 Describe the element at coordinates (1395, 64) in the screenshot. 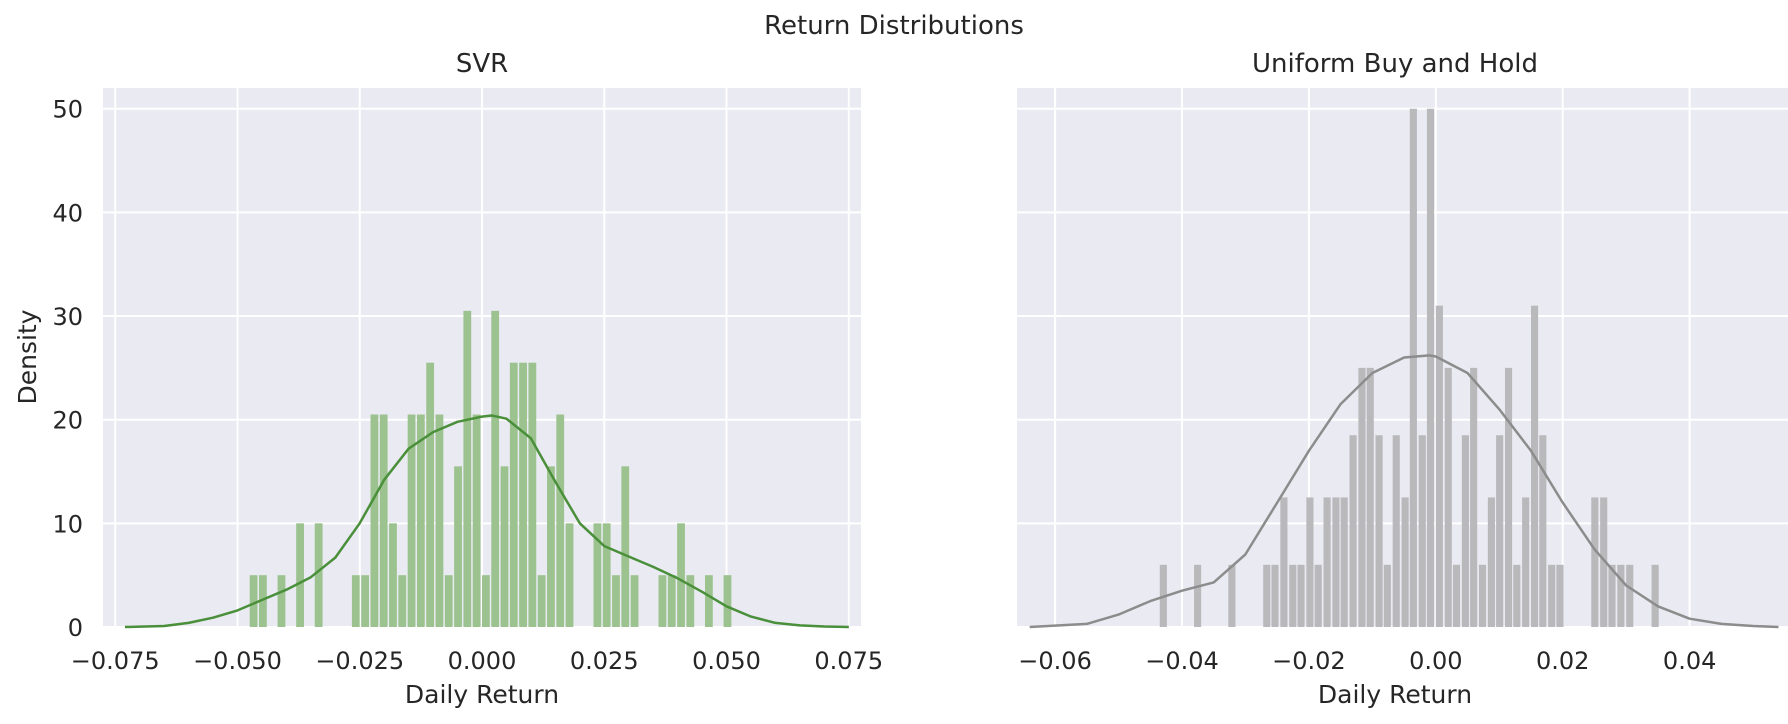

I see `uniform-title: Uniform Buy and Hold` at that location.